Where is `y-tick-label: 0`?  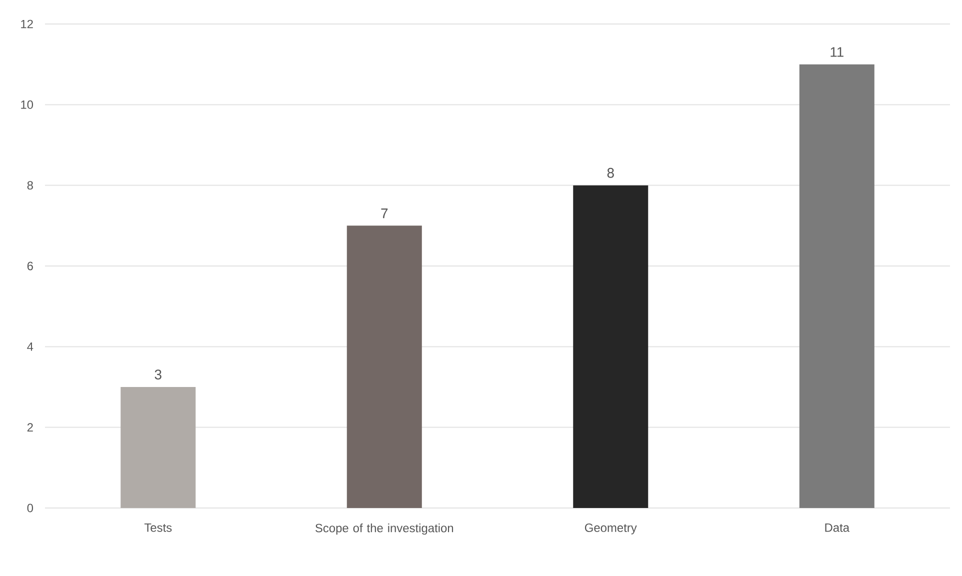
y-tick-label: 0 is located at coordinates (30, 508).